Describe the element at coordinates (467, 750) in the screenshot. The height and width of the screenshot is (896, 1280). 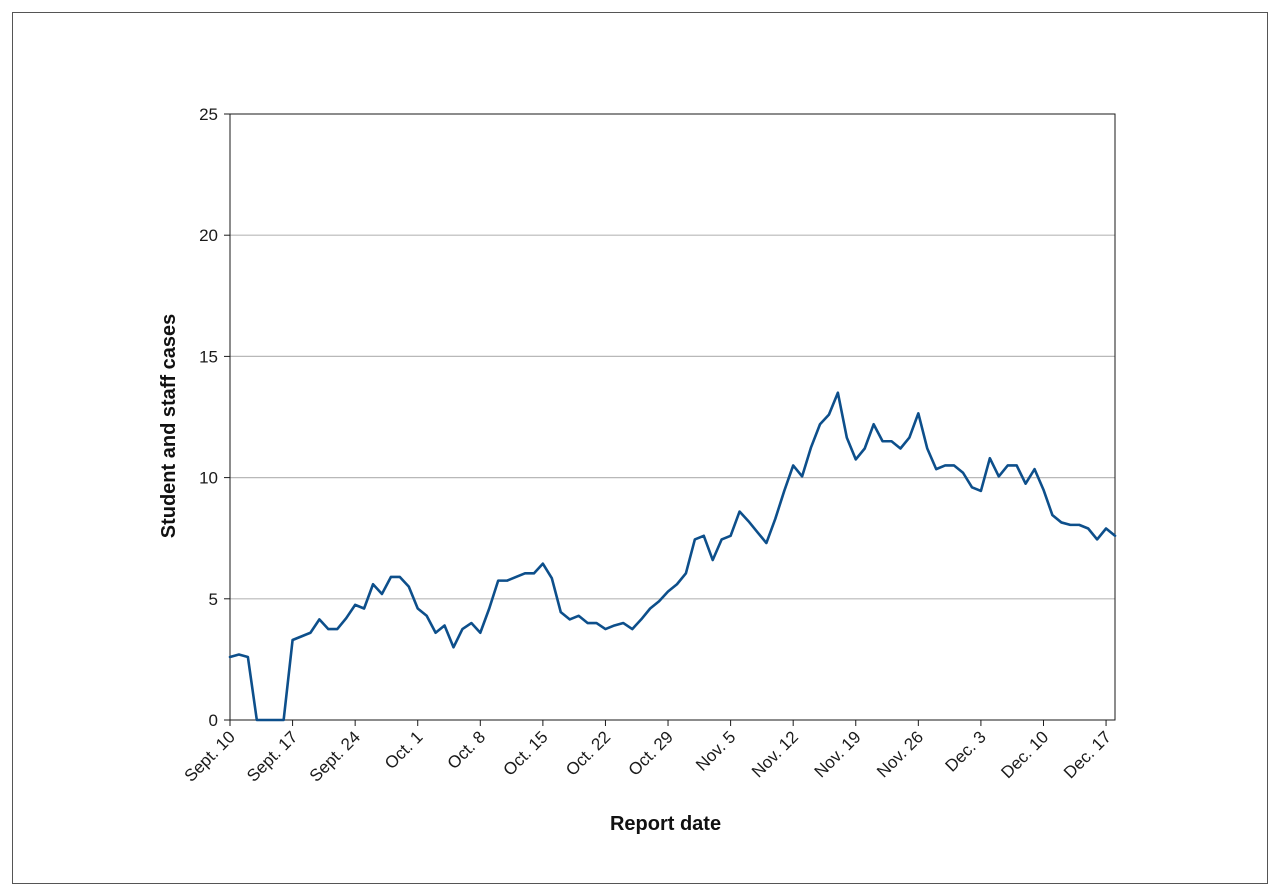
I see `x-tick-label: Oct. 8` at that location.